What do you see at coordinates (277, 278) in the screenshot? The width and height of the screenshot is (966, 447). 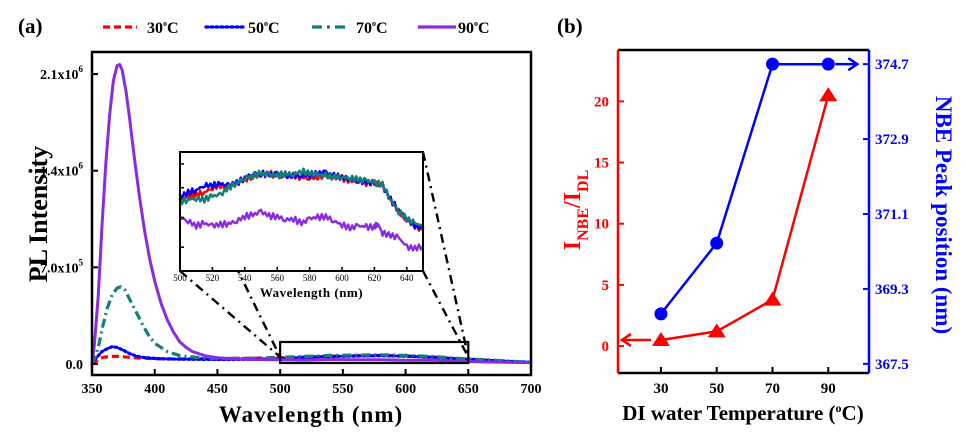 I see `inset-x-tick-label: 560` at bounding box center [277, 278].